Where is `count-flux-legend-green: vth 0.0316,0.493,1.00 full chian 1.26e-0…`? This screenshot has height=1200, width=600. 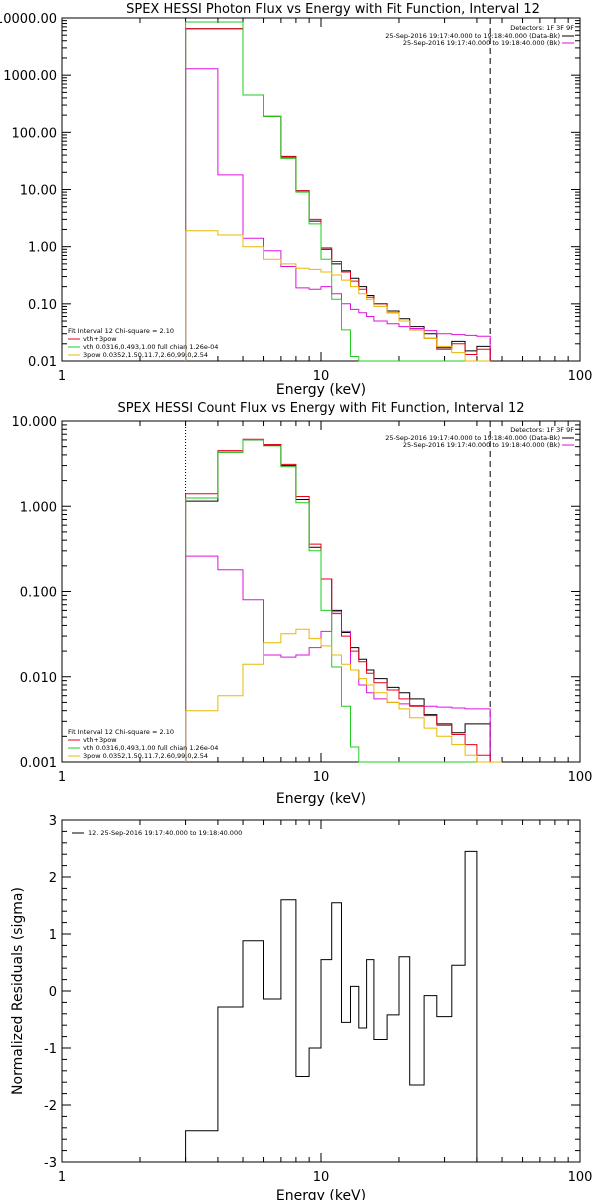
count-flux-legend-green: vth 0.0316,0.493,1.00 full chian 1.26e-0… is located at coordinates (150, 748).